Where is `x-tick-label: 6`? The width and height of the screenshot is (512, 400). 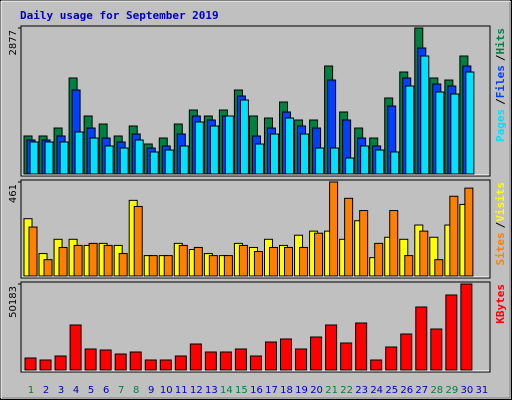 x-tick-label: 6 is located at coordinates (106, 390).